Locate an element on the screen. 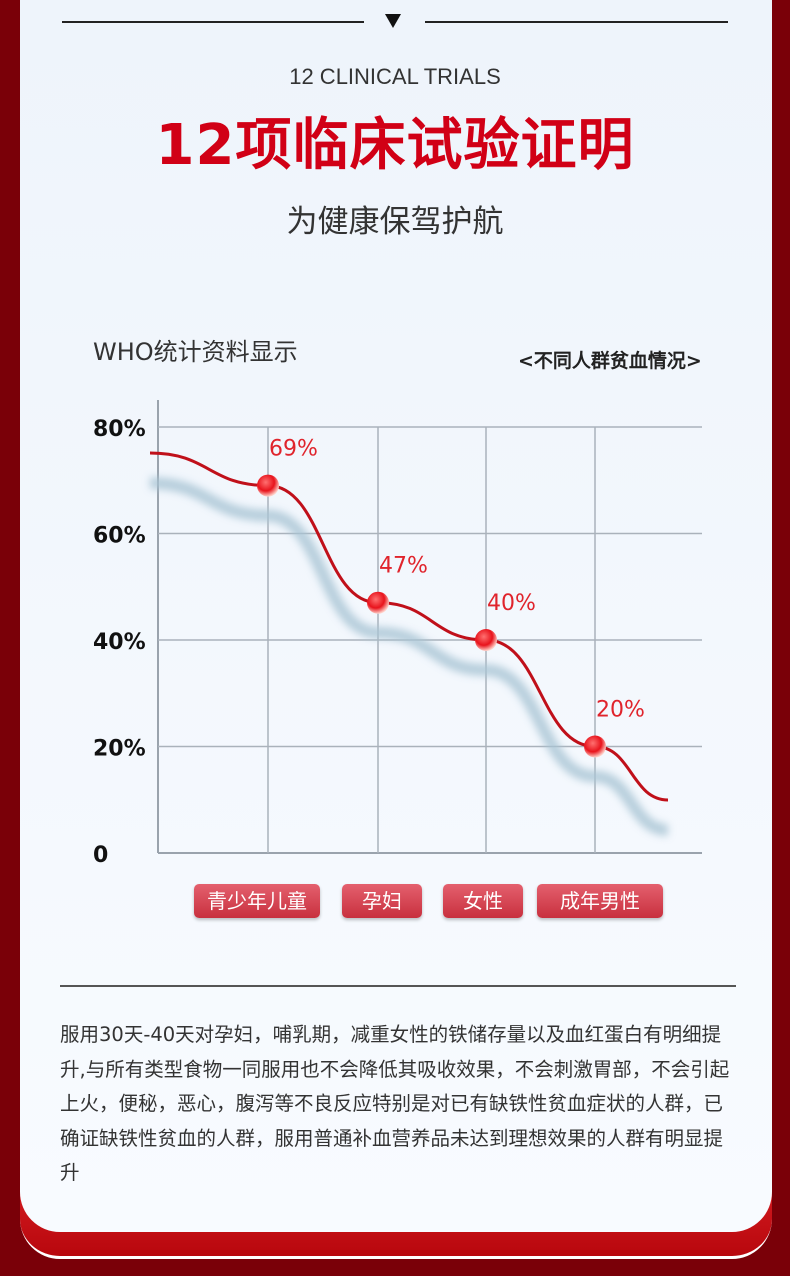 The width and height of the screenshot is (790, 1276). top-divider-left is located at coordinates (213, 22).